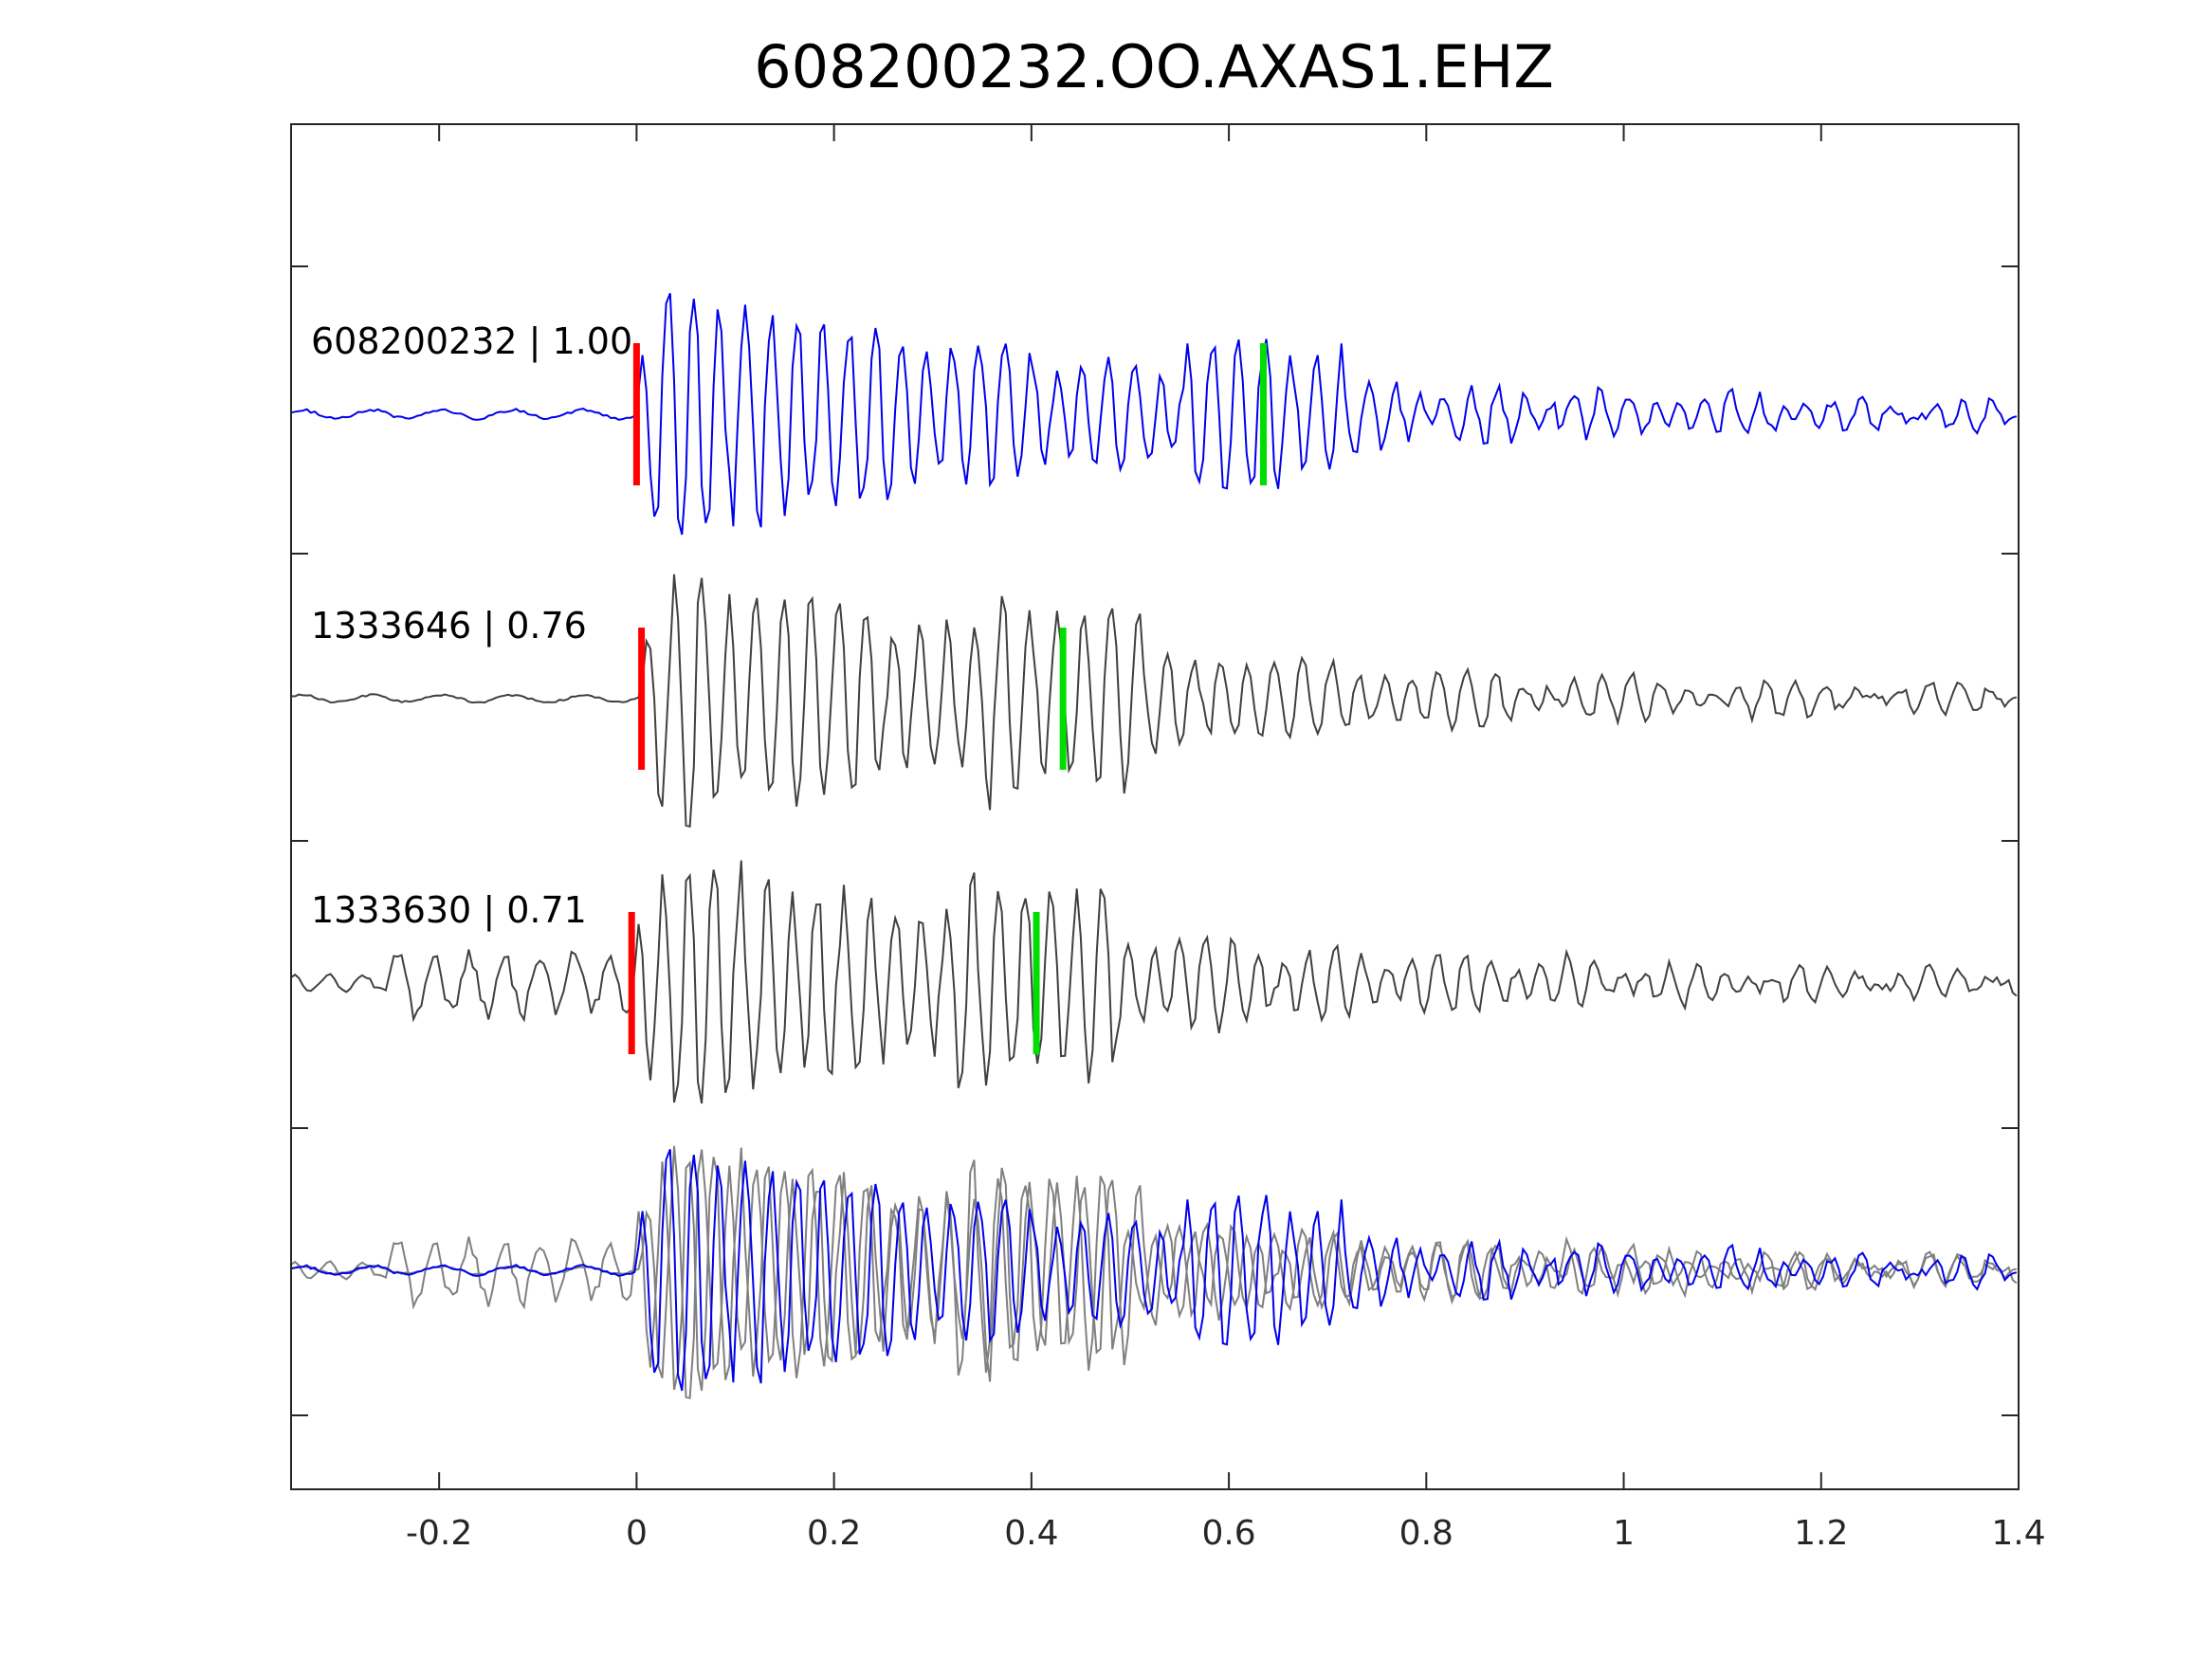  What do you see at coordinates (834, 1533) in the screenshot?
I see `x-tick-label: 0.2` at bounding box center [834, 1533].